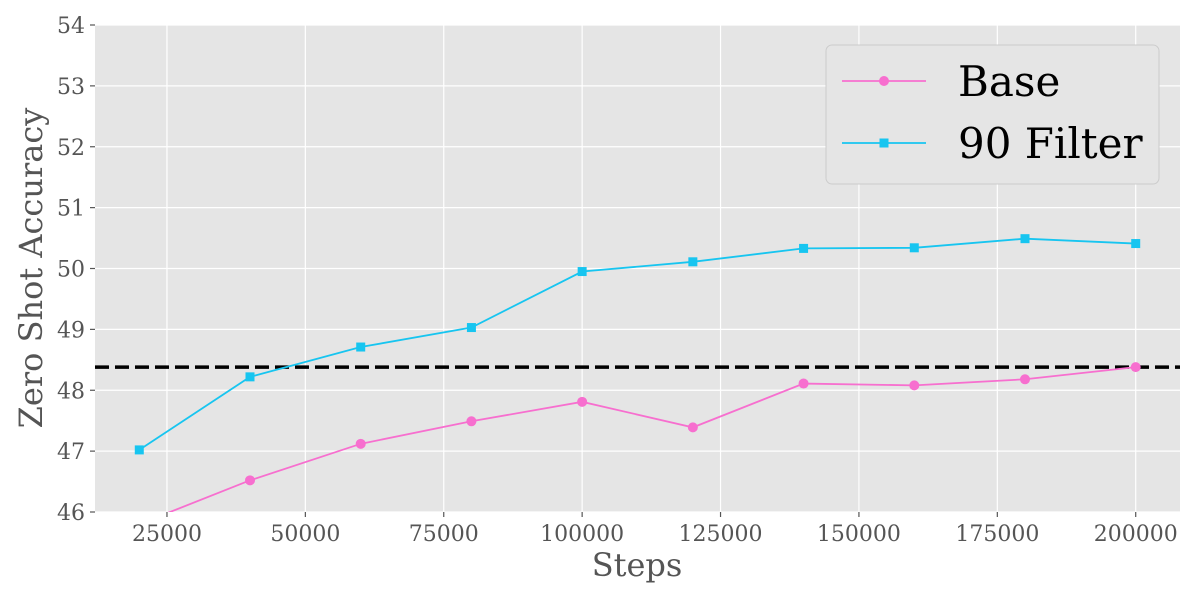 The height and width of the screenshot is (600, 1200). I want to click on x-axis-title: Steps, so click(637, 565).